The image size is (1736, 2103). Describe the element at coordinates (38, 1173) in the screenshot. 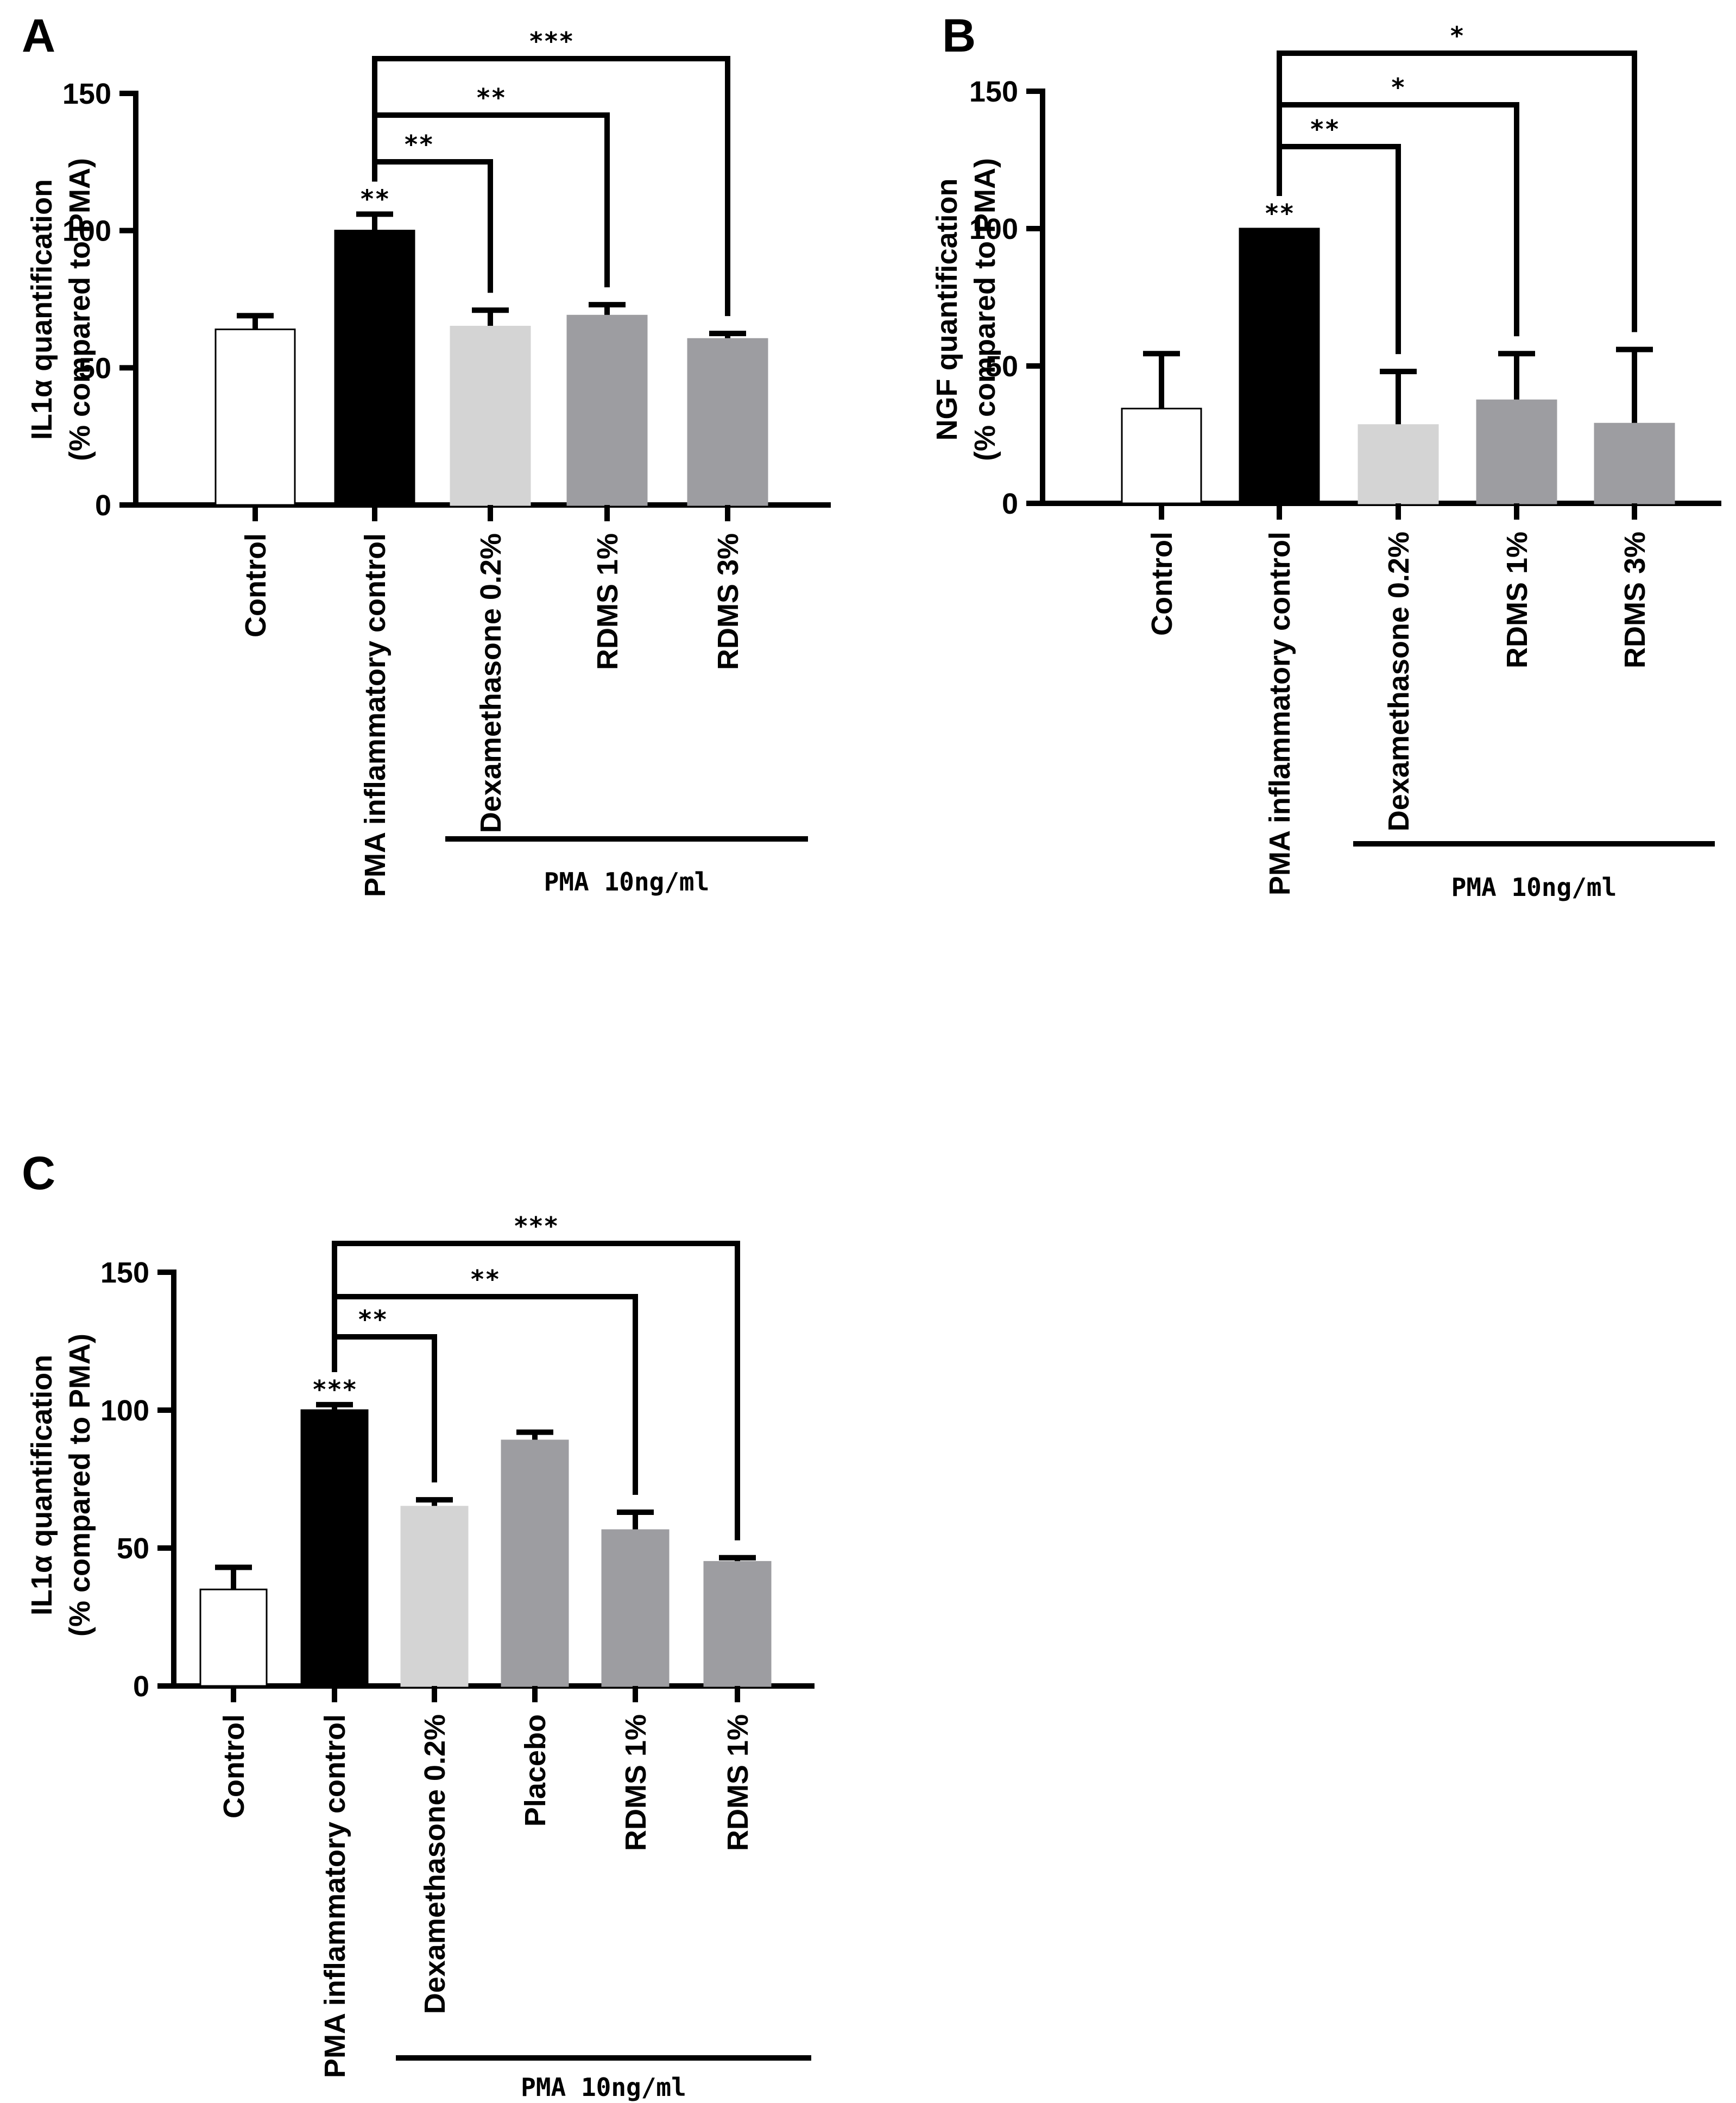

I see `panel-letter: C` at that location.